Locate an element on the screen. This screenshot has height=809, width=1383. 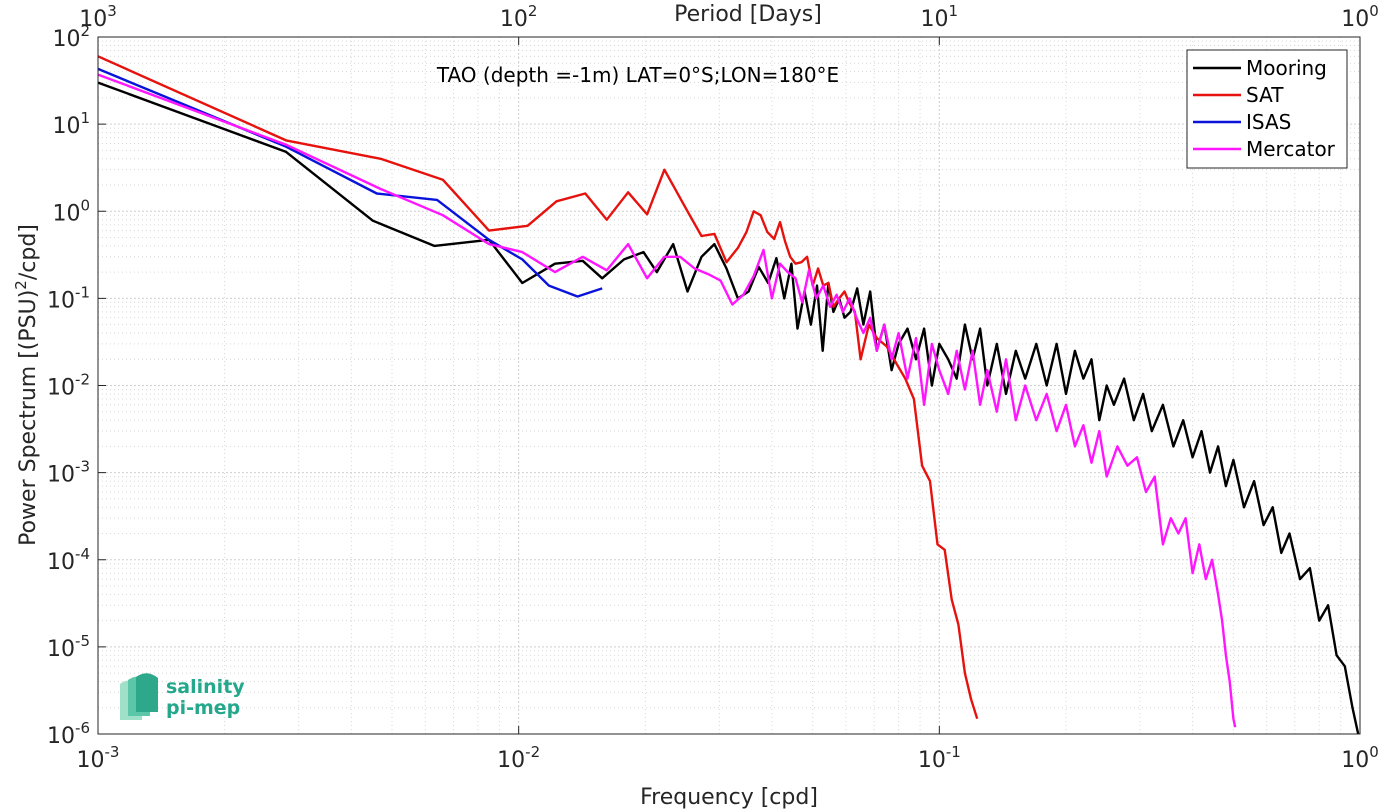
y-tick-label: 10⁻⁴ is located at coordinates (68, 560).